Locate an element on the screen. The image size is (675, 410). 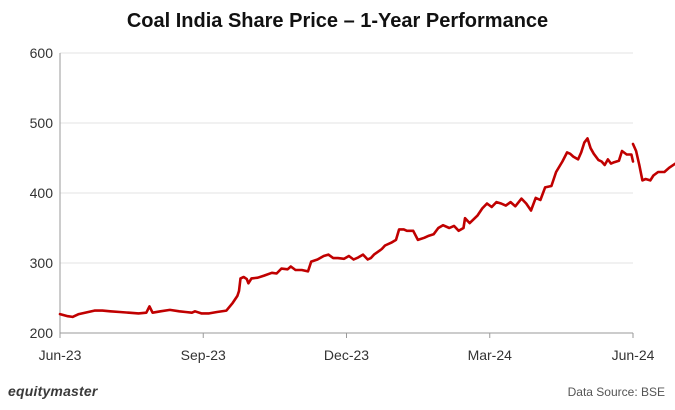
x-tick-label: Jun-24 is located at coordinates (633, 355).